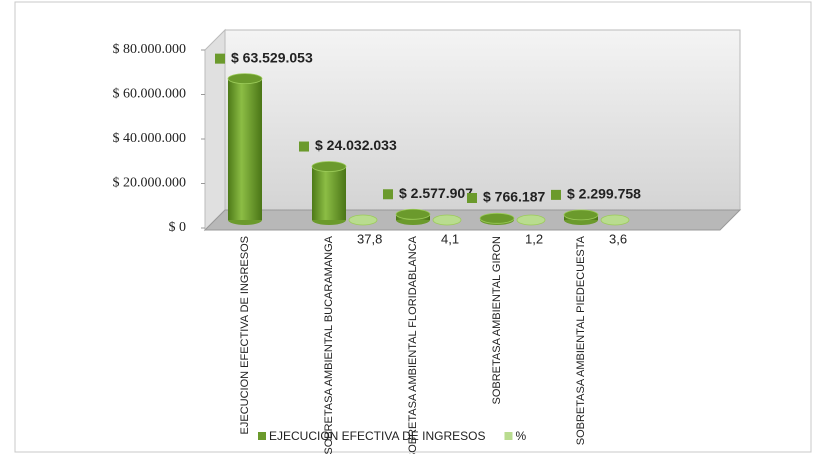 The image size is (814, 454). Describe the element at coordinates (150, 94) in the screenshot. I see `y-tick-label: $ 60.000.000` at that location.